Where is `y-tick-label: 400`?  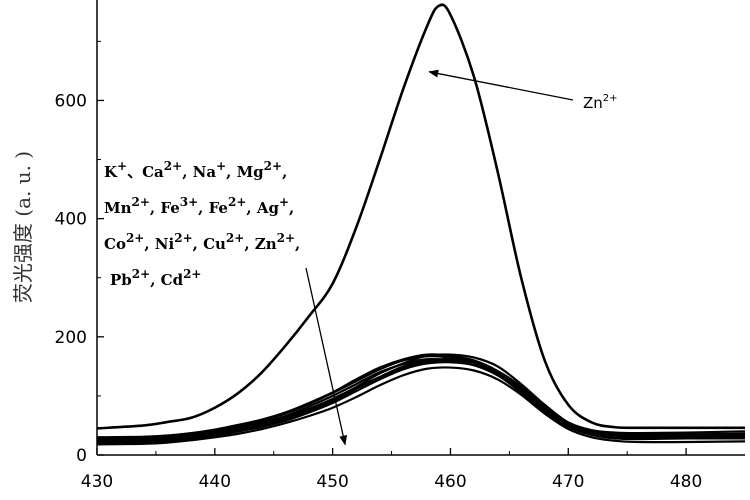 y-tick-label: 400 is located at coordinates (71, 220).